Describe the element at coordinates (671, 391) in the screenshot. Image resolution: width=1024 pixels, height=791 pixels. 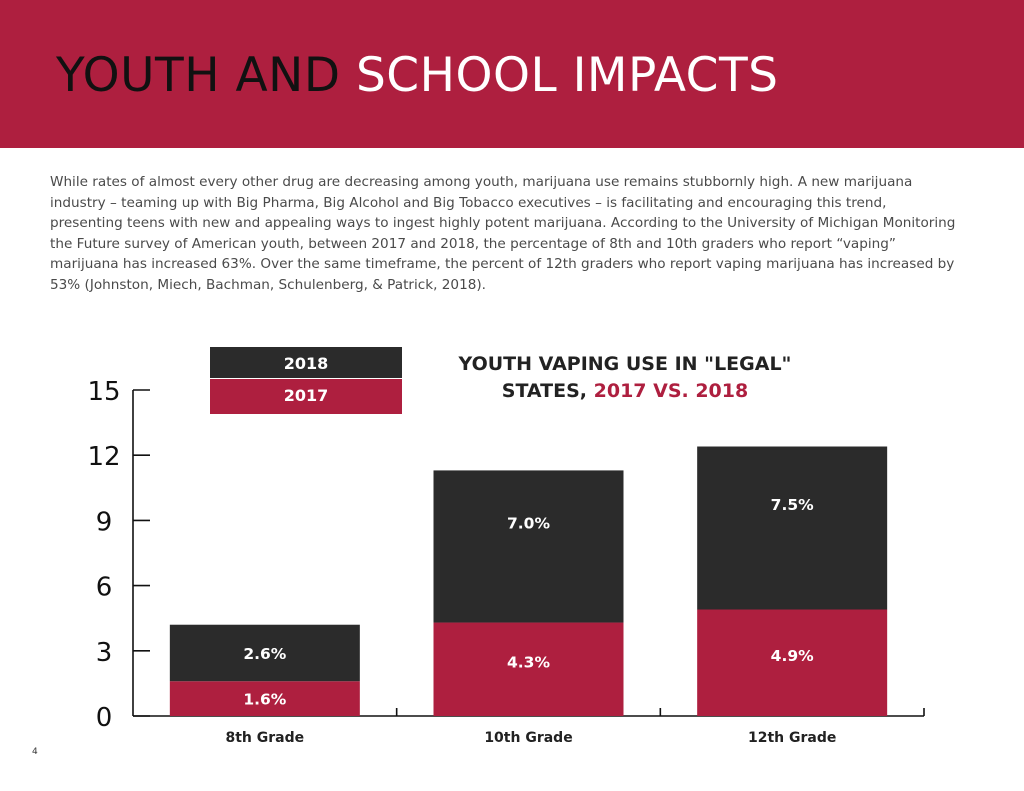
I see `chart-title-highlight: 2017 VS. 2018` at that location.